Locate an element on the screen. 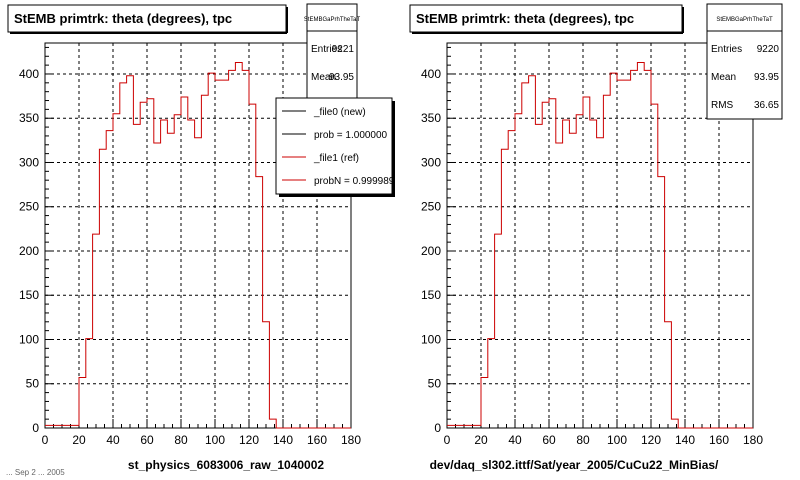 Image resolution: width=800 pixels, height=480 pixels. stats-value: 9221 is located at coordinates (343, 49).